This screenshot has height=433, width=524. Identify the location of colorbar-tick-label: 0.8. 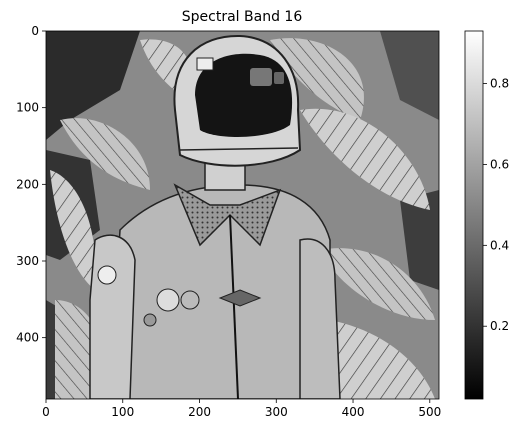
(499, 84).